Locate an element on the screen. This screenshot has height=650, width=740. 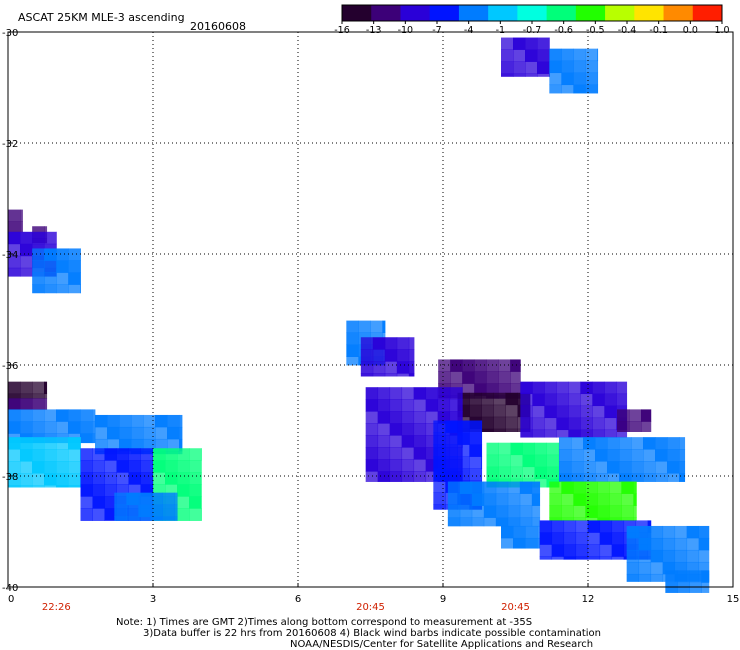
x-tick-label: 0 is located at coordinates (11, 599).